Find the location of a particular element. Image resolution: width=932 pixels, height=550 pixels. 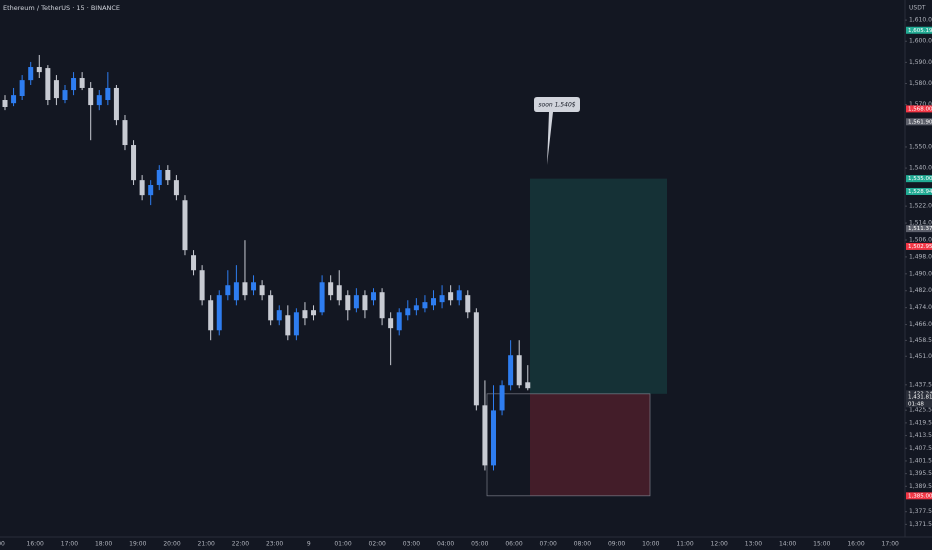

y-tick-label: 1,389.50 is located at coordinates (920, 486).